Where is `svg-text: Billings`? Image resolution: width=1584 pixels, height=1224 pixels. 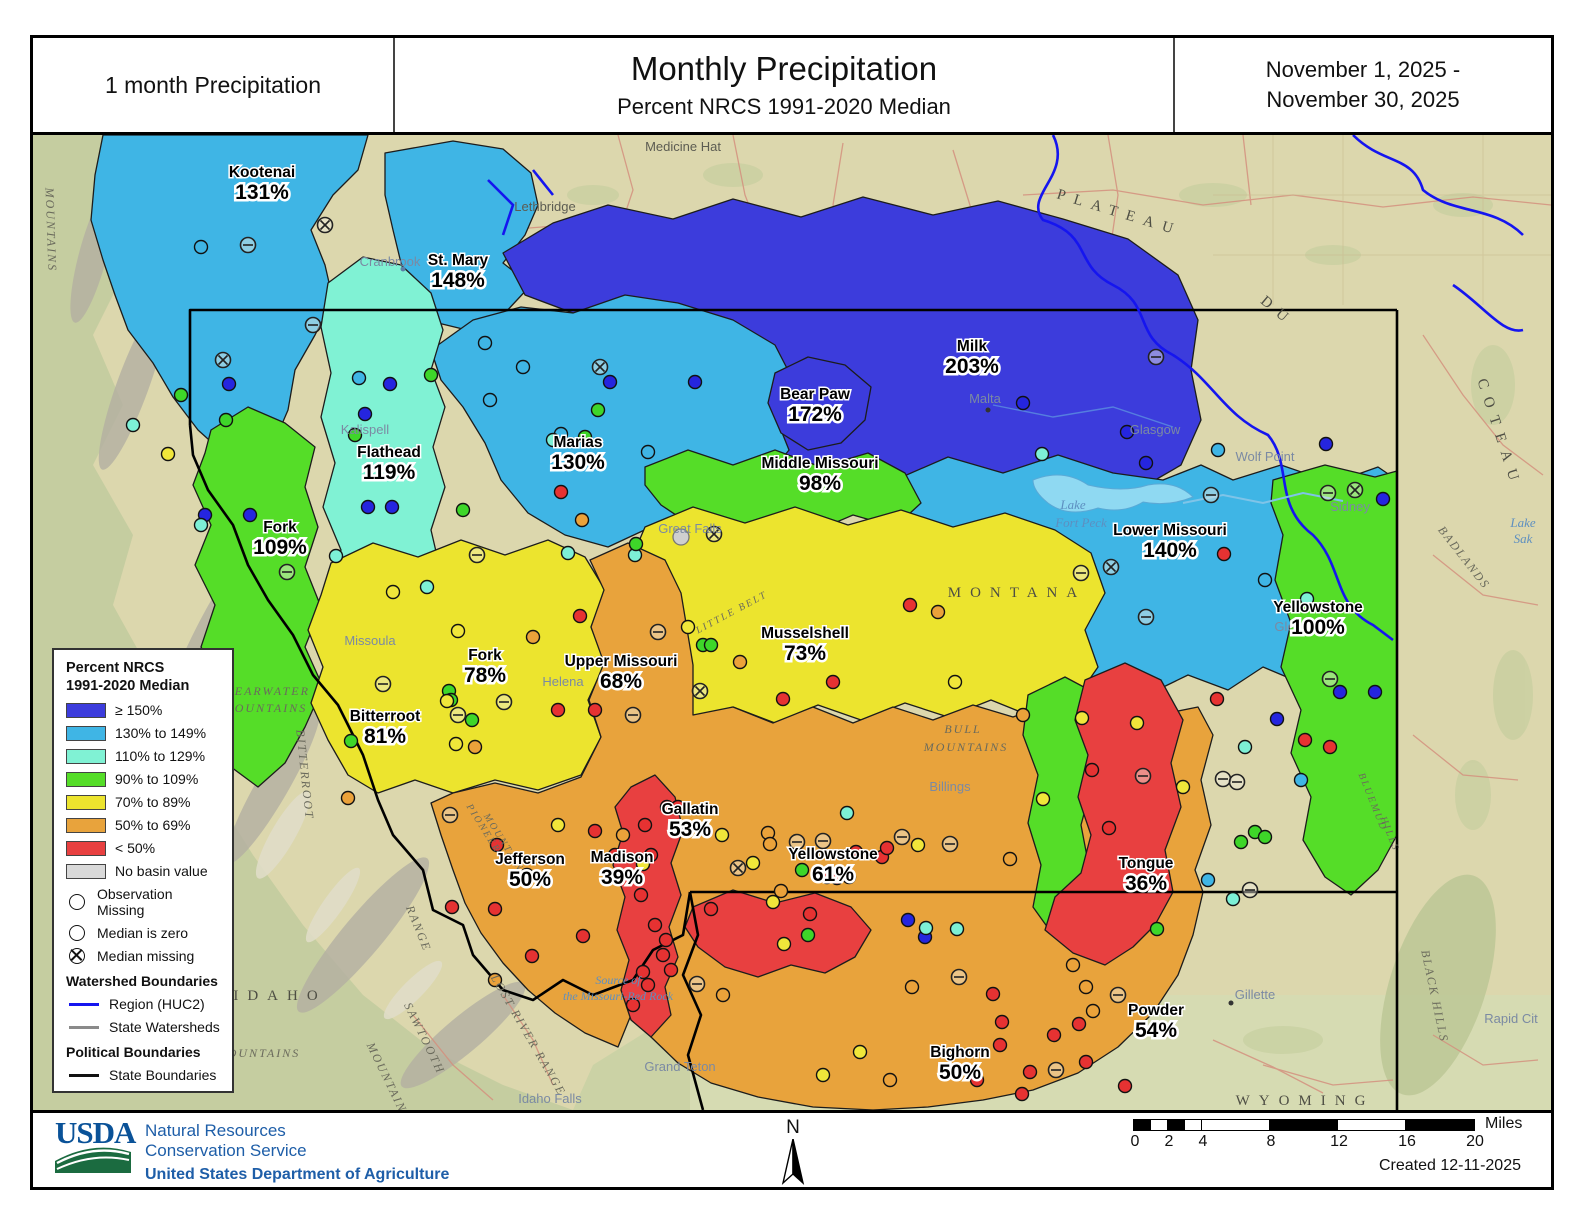 svg-text: Billings is located at coordinates (950, 786).